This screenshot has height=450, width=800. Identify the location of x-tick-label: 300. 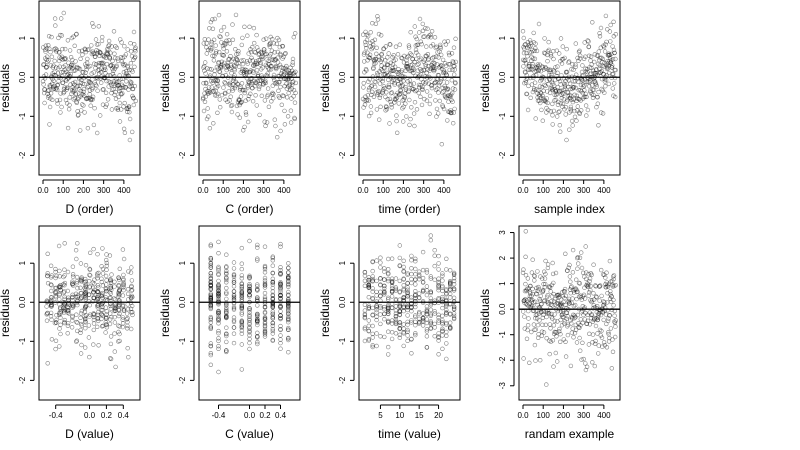
(424, 190).